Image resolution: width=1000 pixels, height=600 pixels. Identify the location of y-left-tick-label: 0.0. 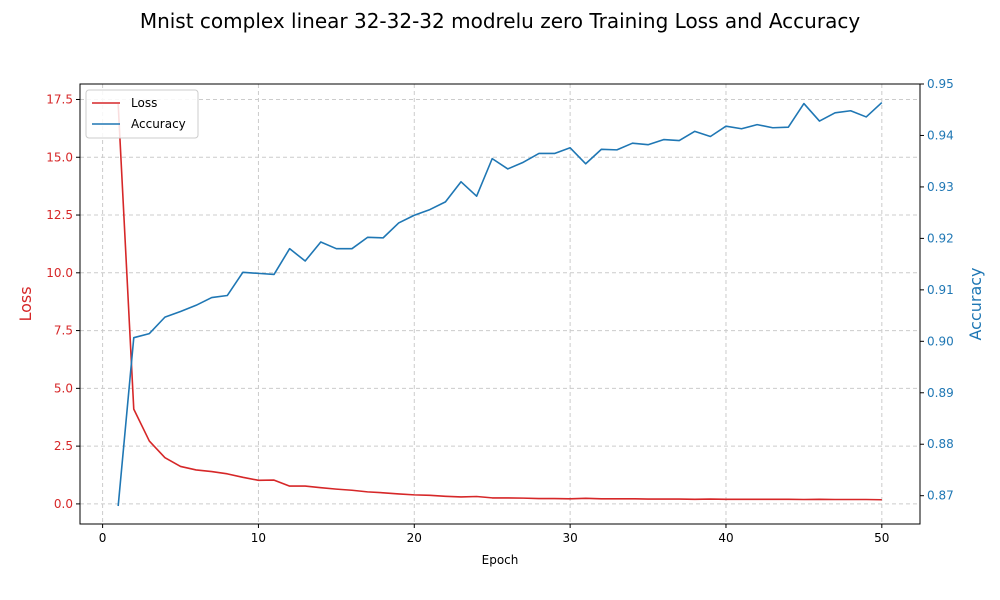
(63, 504).